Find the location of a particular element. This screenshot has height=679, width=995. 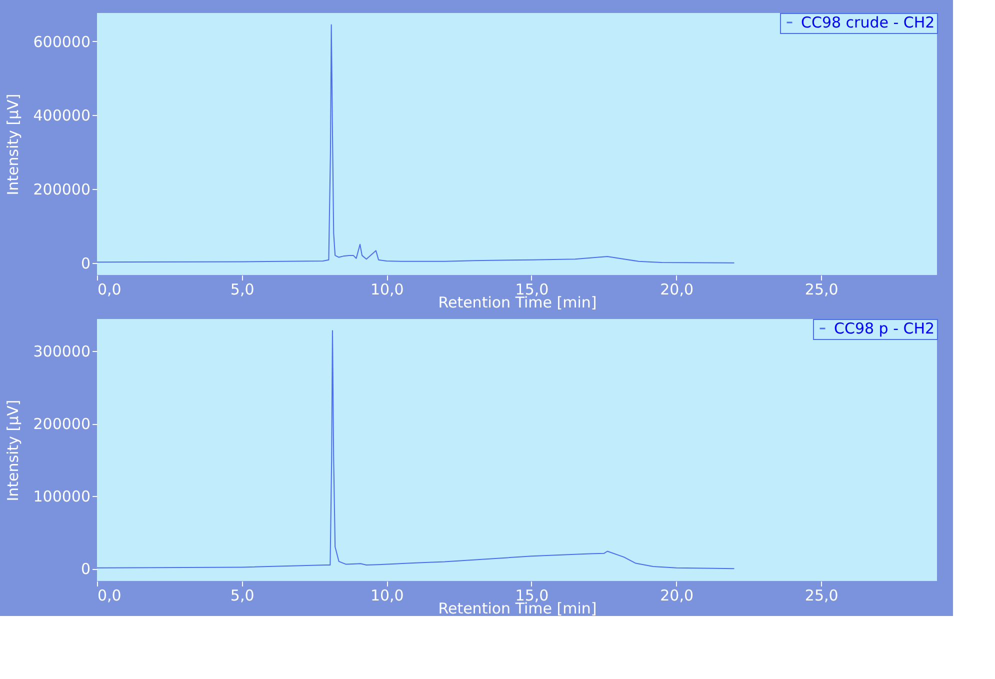

legend-label: CC98 p - CH2 is located at coordinates (884, 329).